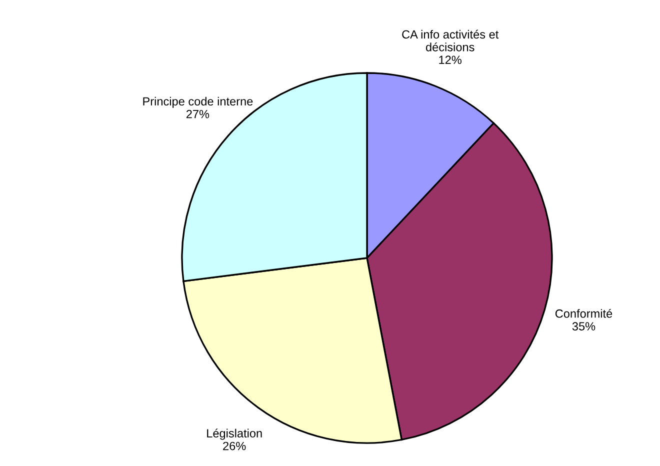 The height and width of the screenshot is (466, 660). I want to click on slice-label: Principe code interne, so click(198, 102).